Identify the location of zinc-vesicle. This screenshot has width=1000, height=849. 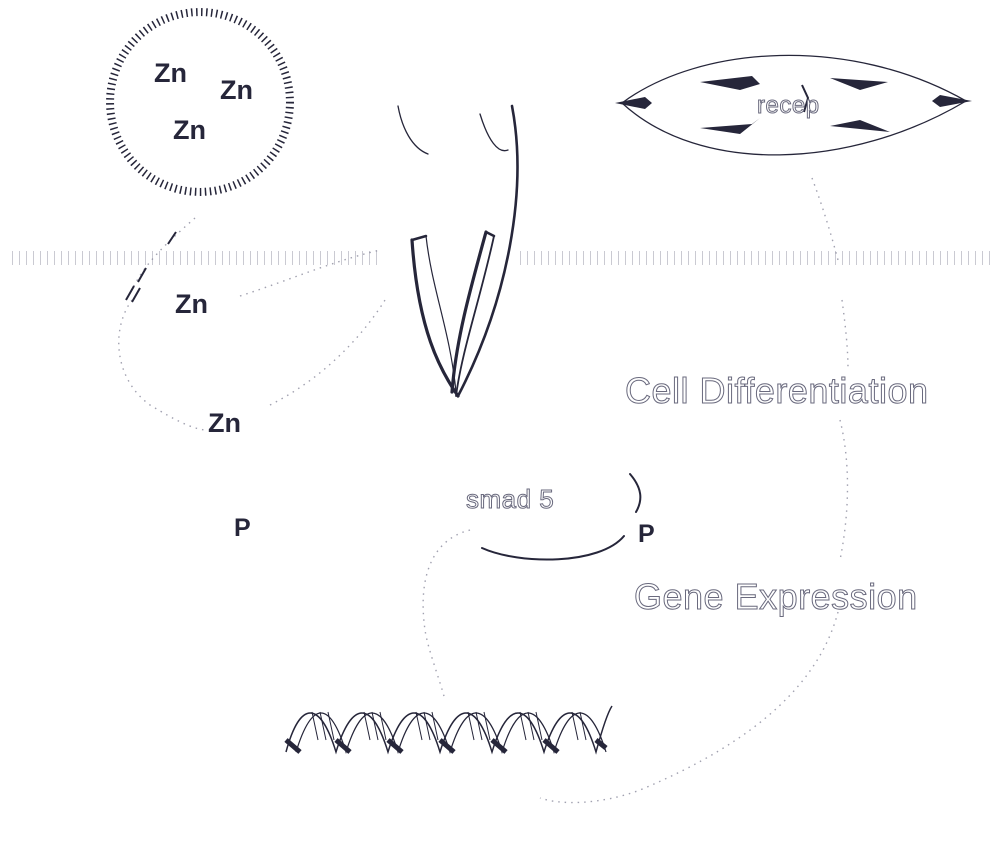
(200, 102).